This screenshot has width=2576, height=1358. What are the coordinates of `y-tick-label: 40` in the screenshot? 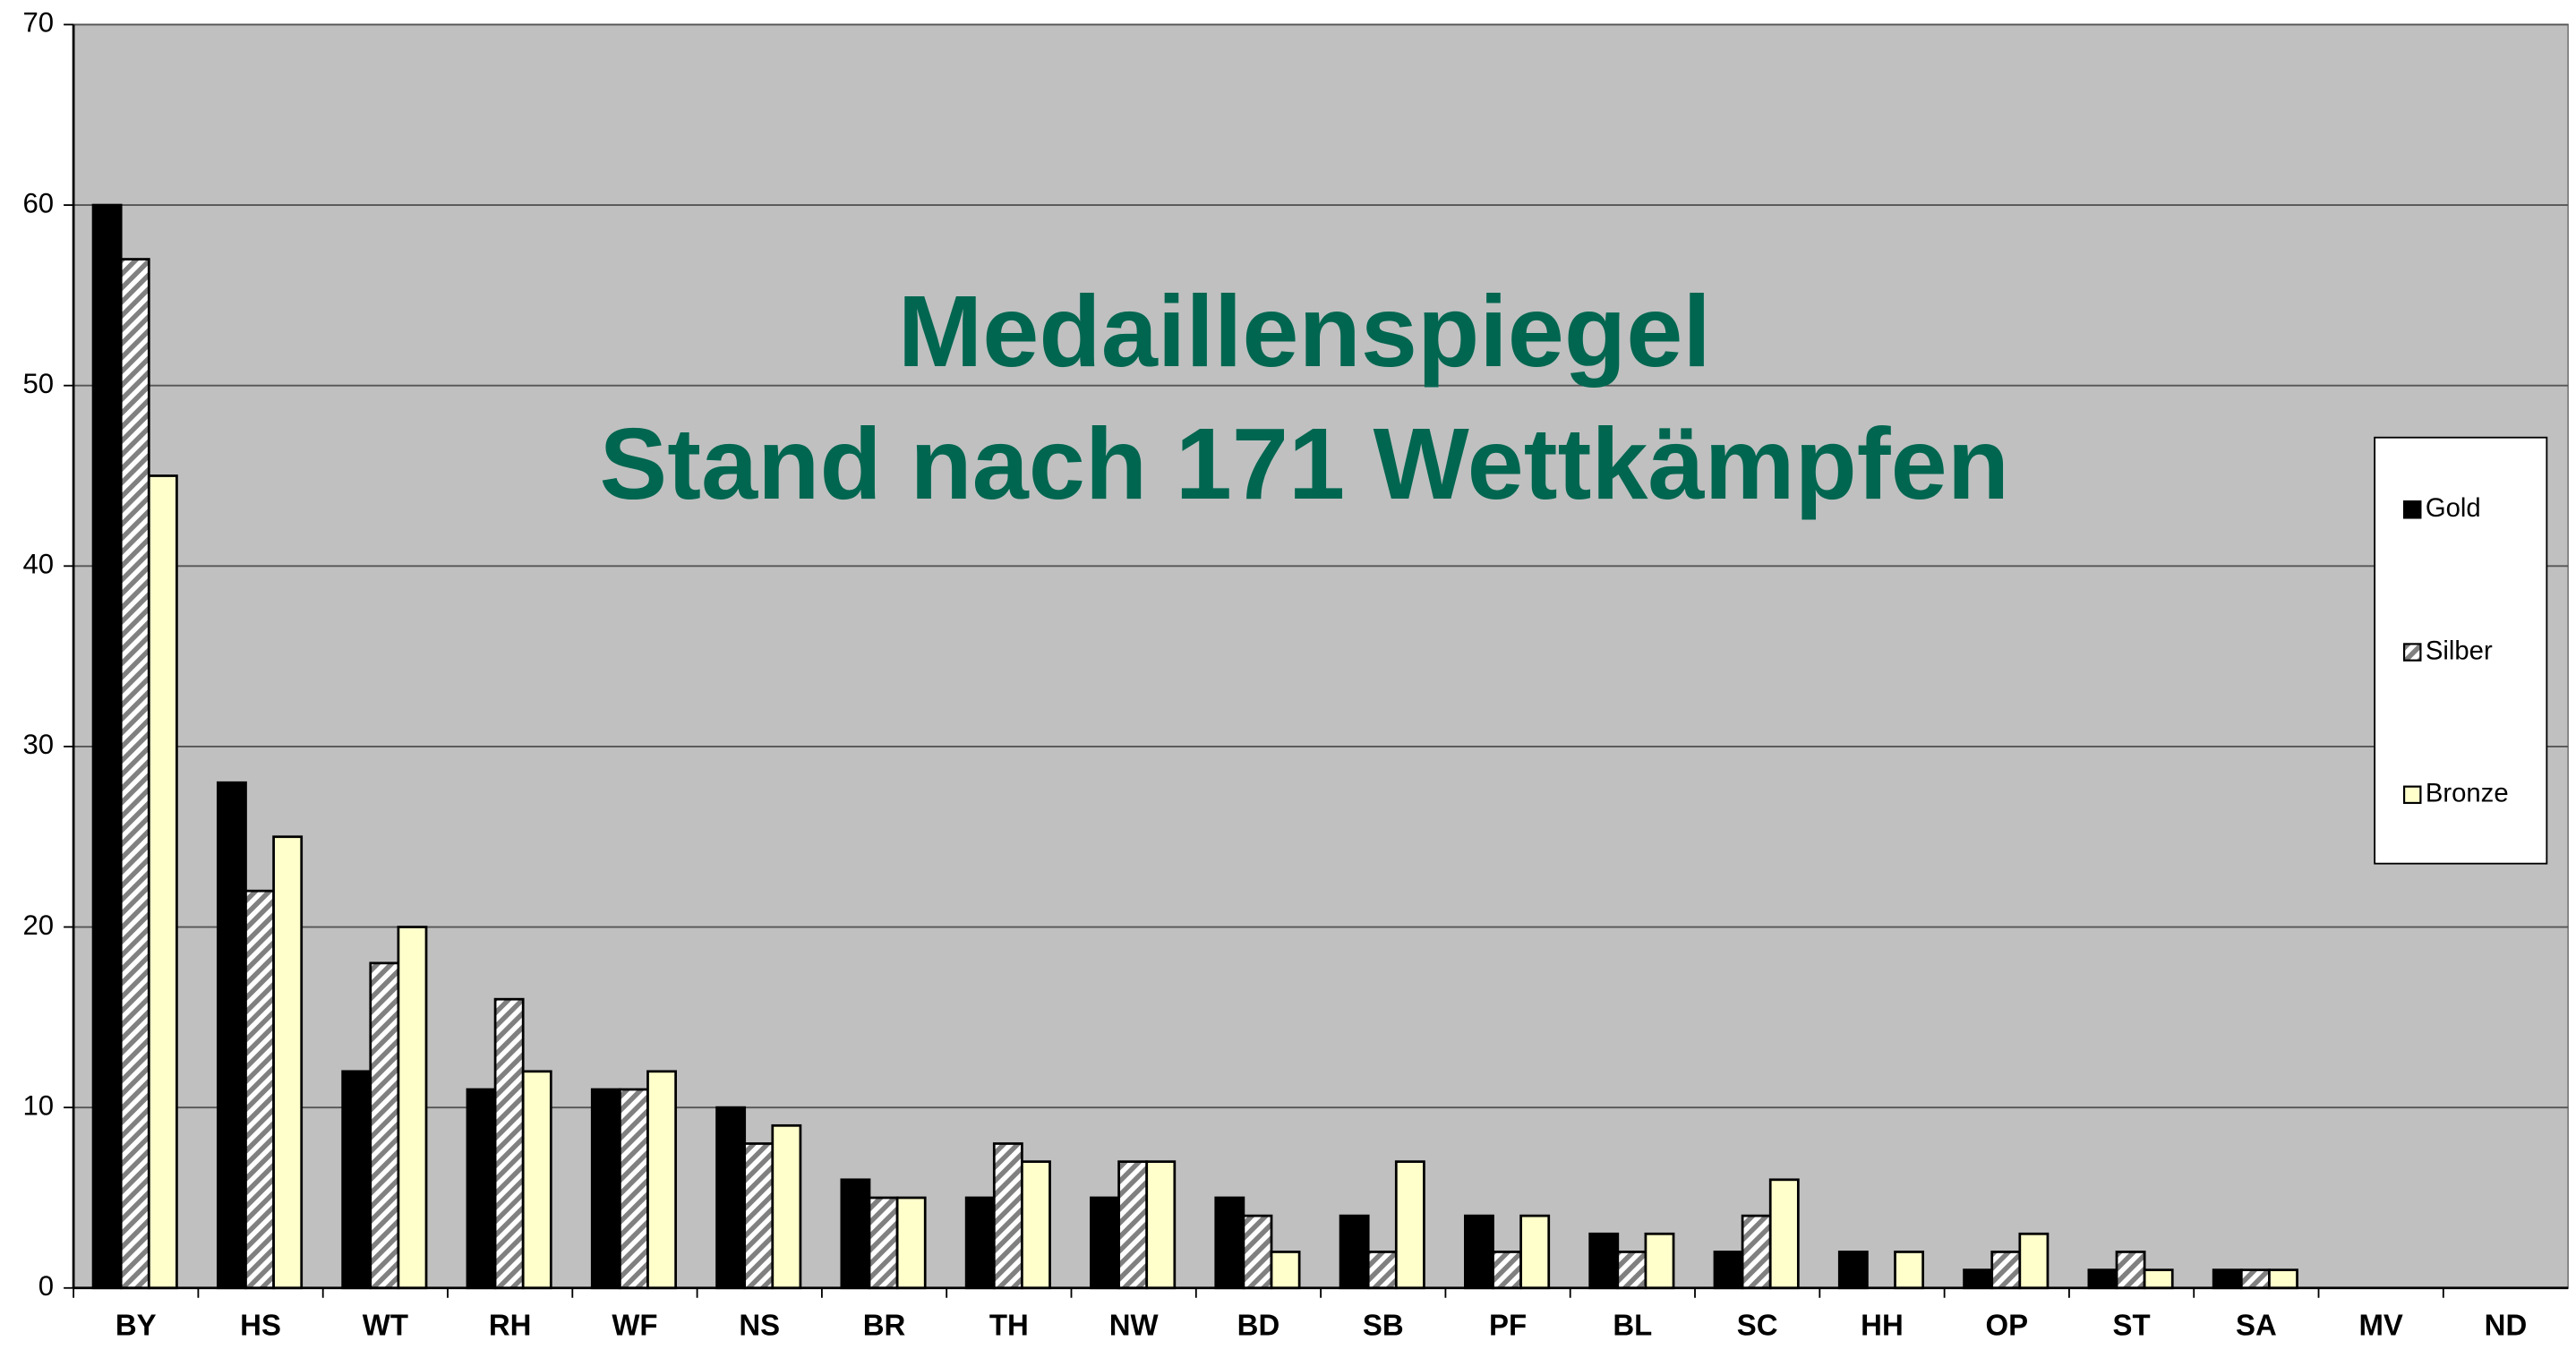 It's located at (39, 564).